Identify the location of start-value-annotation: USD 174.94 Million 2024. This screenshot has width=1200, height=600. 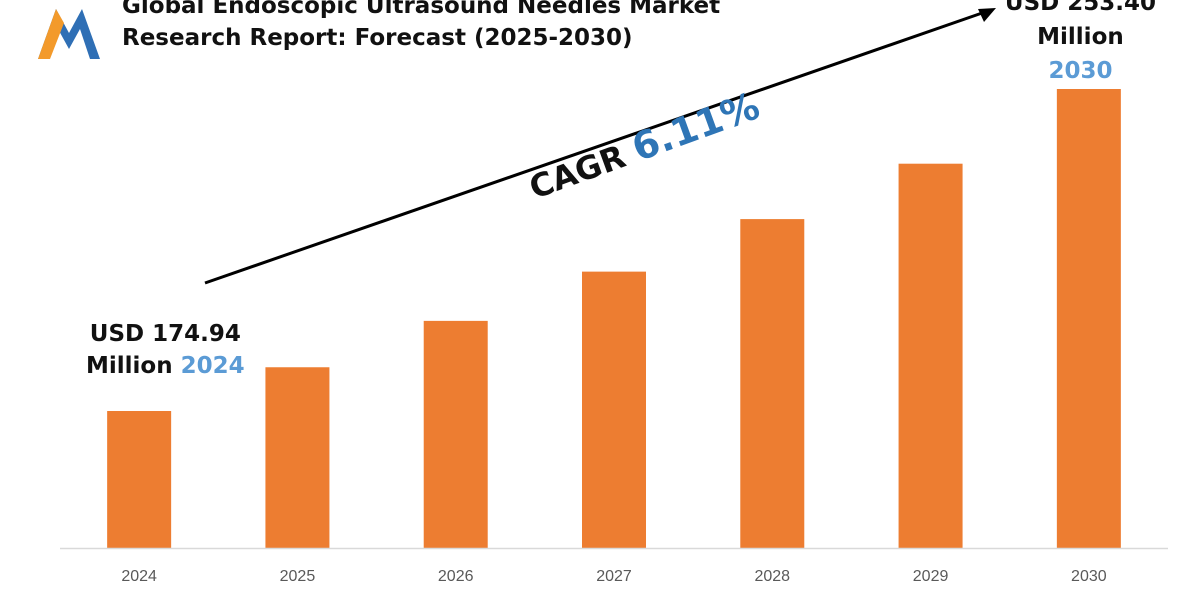
(165, 350).